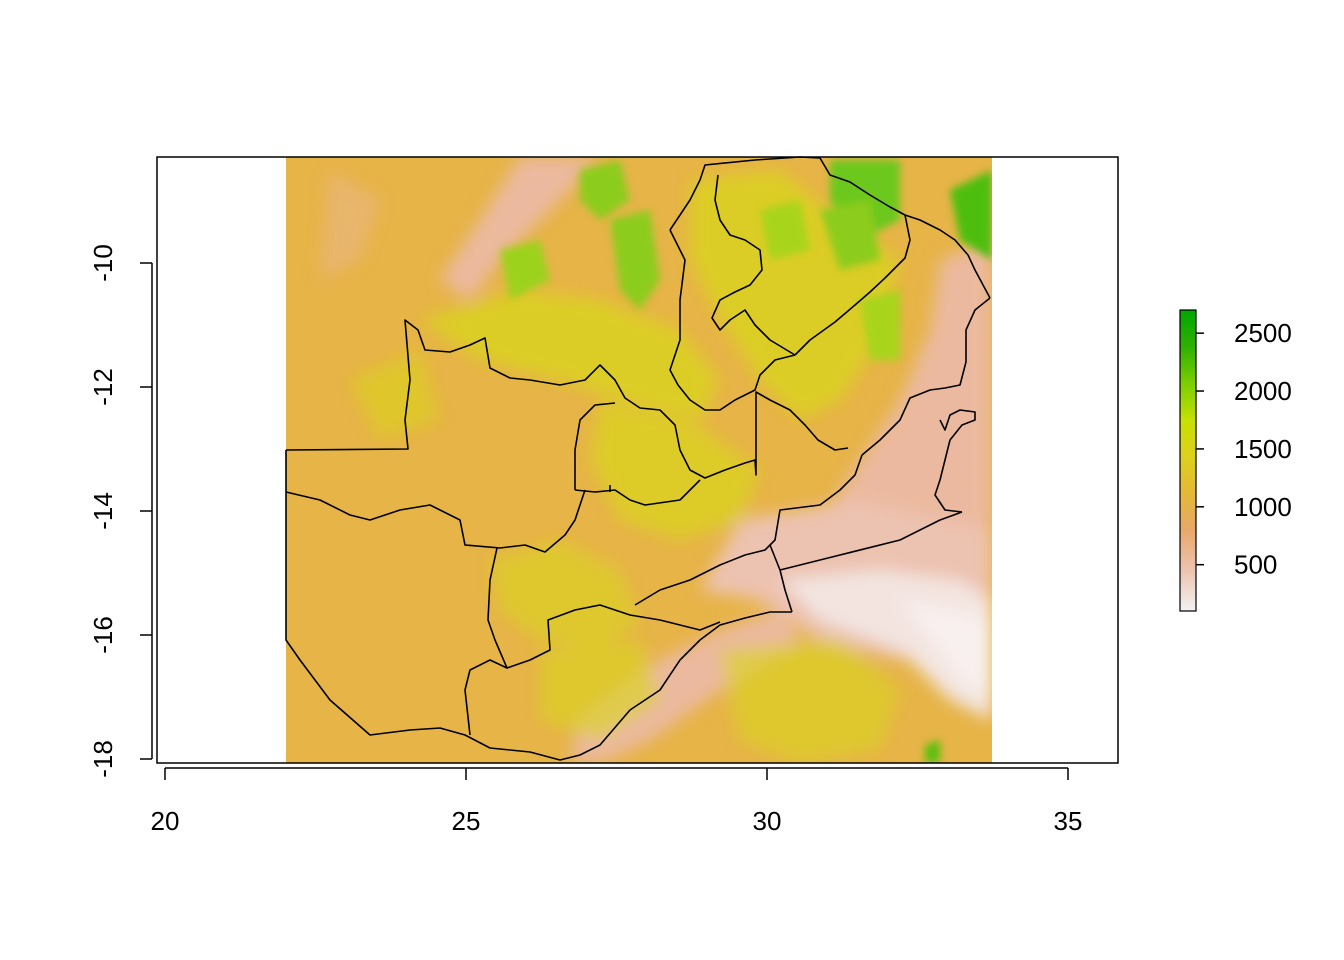  Describe the element at coordinates (103, 511) in the screenshot. I see `y-tick-label: -14` at that location.